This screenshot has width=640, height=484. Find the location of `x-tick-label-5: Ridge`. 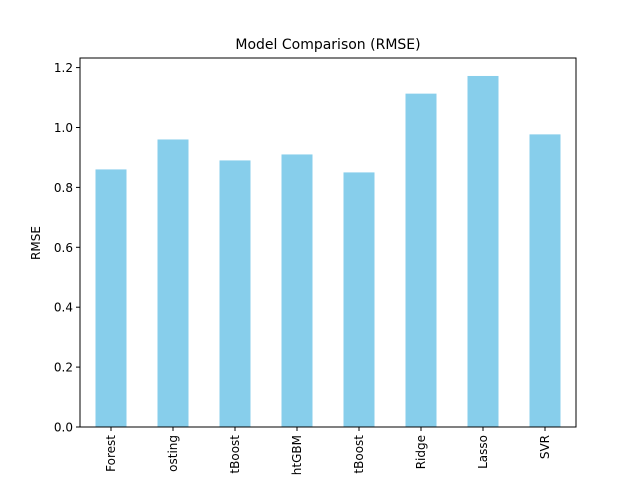

x-tick-label-5: Ridge is located at coordinates (421, 452).